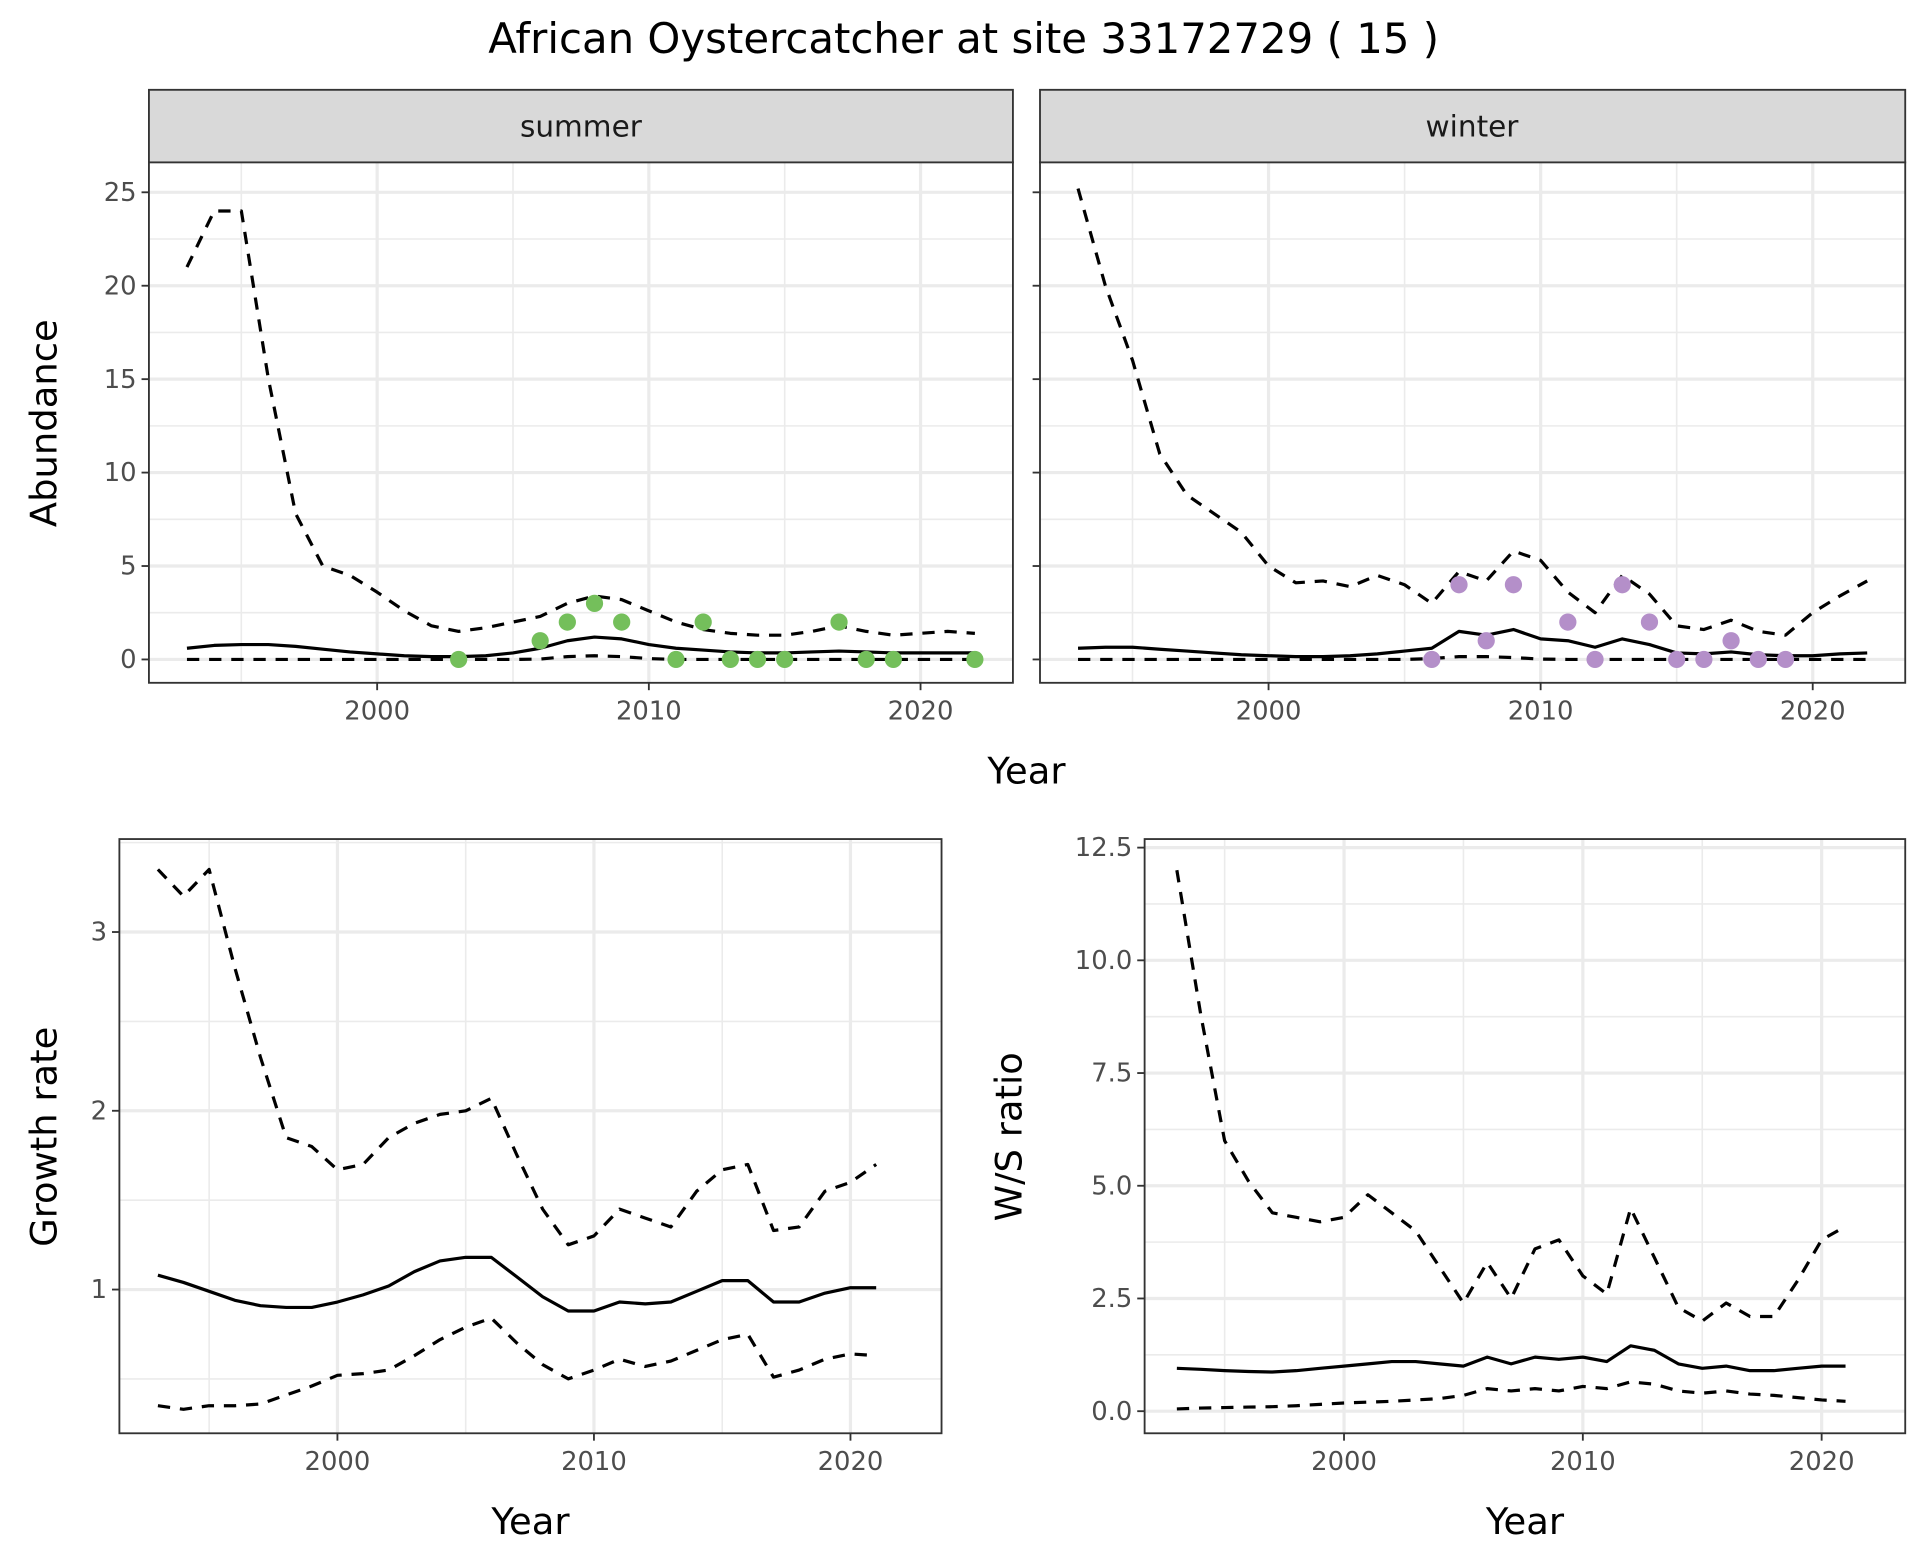 The height and width of the screenshot is (1560, 1920). I want to click on top-x-axis-title: Year, so click(1026, 771).